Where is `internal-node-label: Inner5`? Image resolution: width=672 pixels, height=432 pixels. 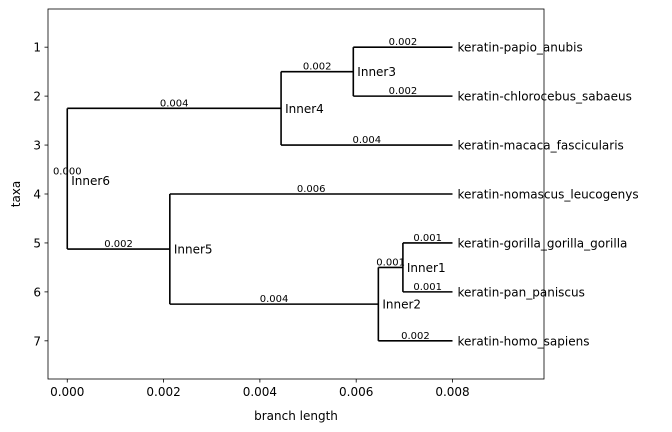
internal-node-label: Inner5 is located at coordinates (193, 250).